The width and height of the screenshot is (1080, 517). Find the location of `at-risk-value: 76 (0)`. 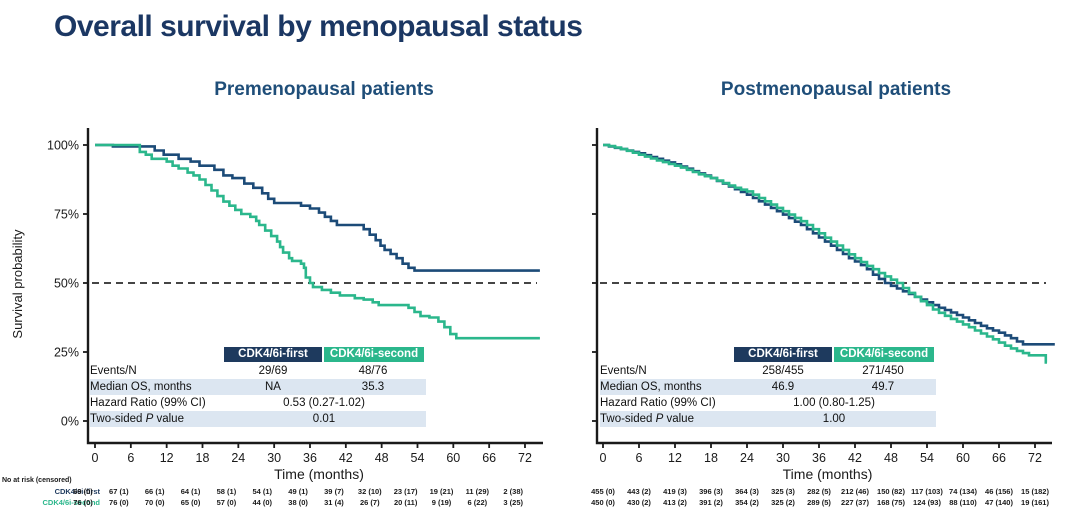

at-risk-value: 76 (0) is located at coordinates (83, 502).